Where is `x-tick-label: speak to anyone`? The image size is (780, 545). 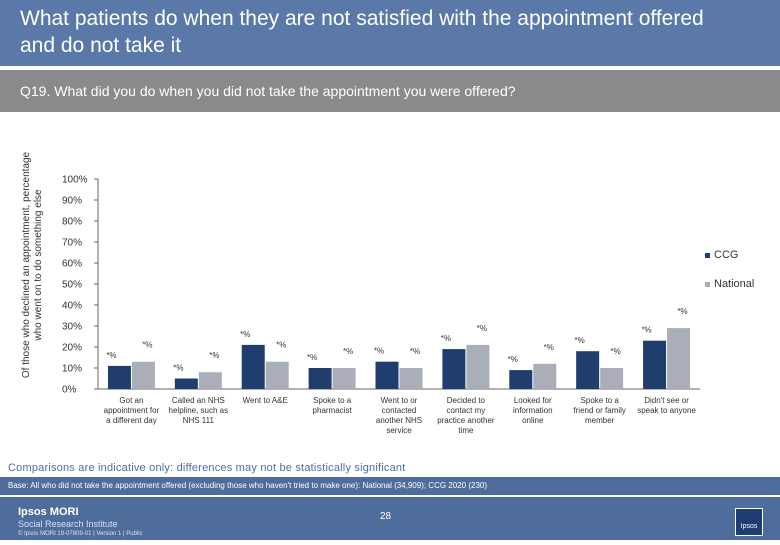
x-tick-label: speak to anyone is located at coordinates (666, 410).